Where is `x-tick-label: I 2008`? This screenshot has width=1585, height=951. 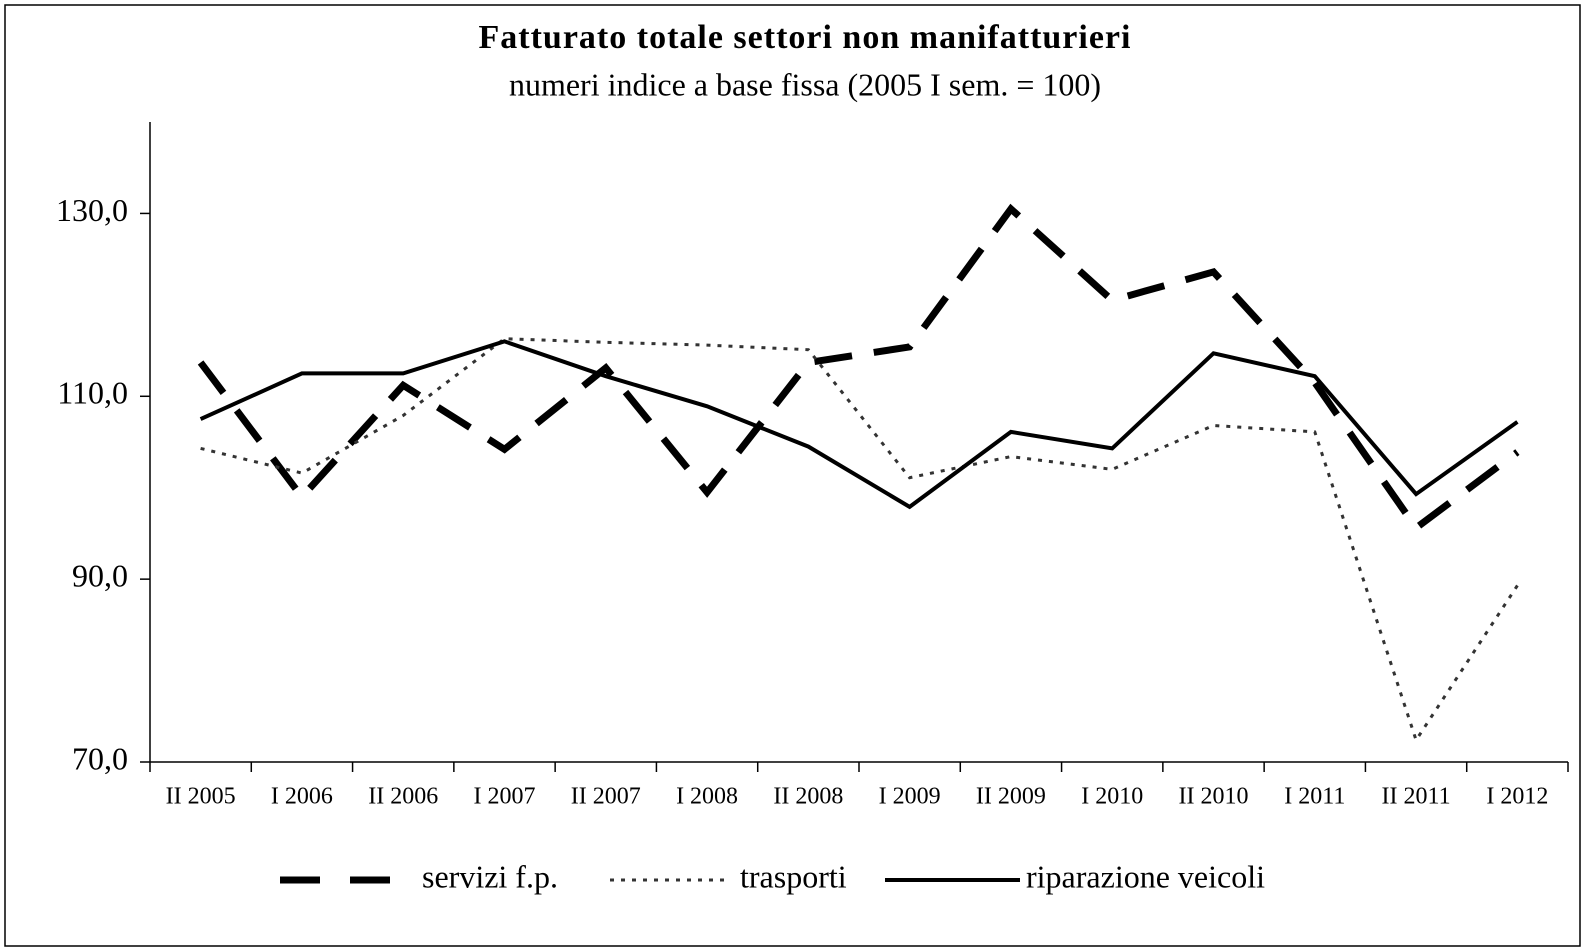 x-tick-label: I 2008 is located at coordinates (707, 797).